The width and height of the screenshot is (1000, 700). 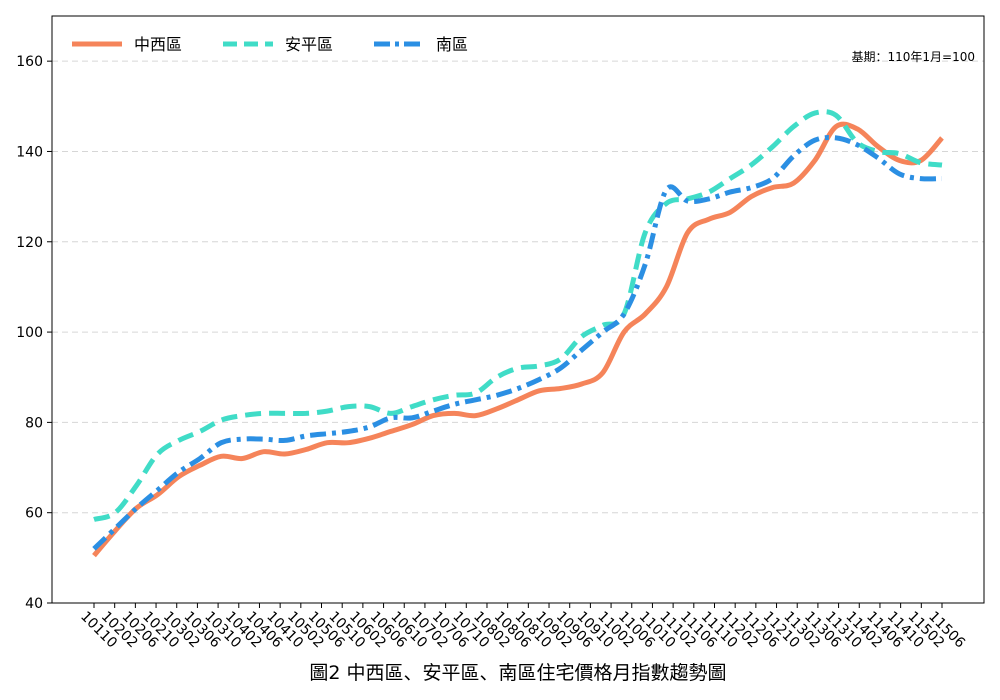 What do you see at coordinates (309, 44) in the screenshot?
I see `legend-label: 安平區` at bounding box center [309, 44].